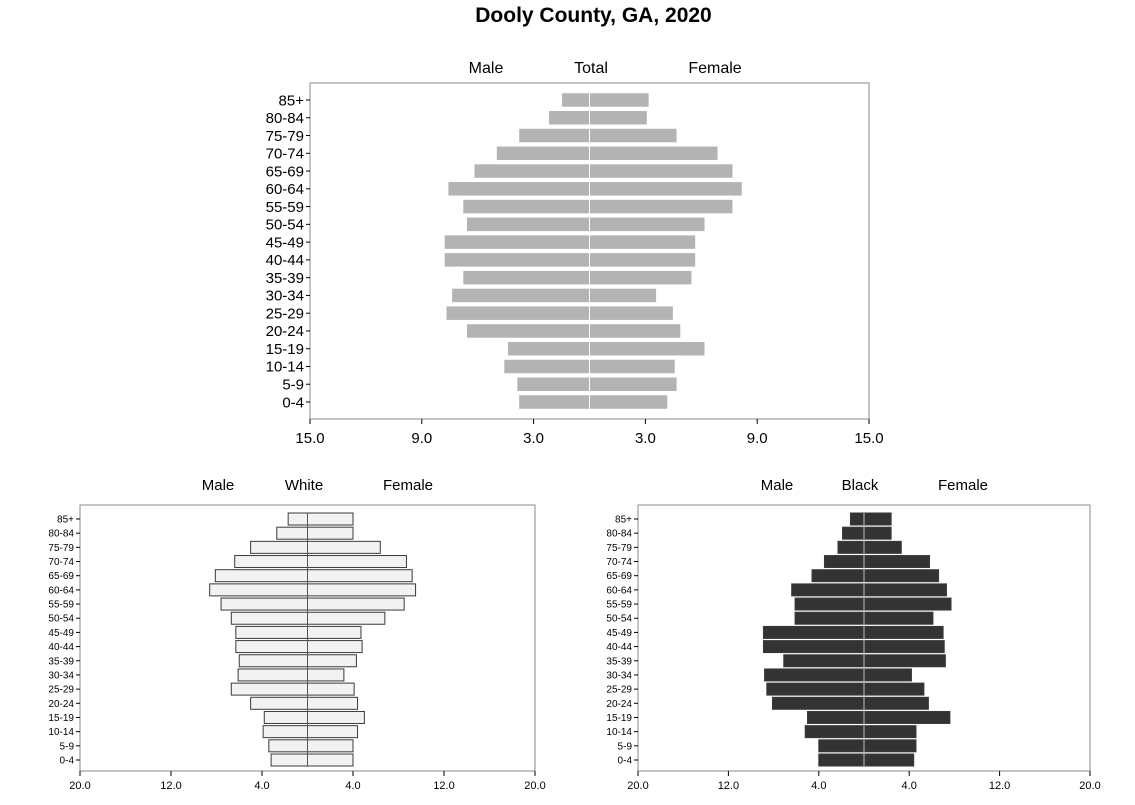 The height and width of the screenshot is (805, 1135). Describe the element at coordinates (61, 619) in the screenshot. I see `age-group-label: 50-54` at that location.